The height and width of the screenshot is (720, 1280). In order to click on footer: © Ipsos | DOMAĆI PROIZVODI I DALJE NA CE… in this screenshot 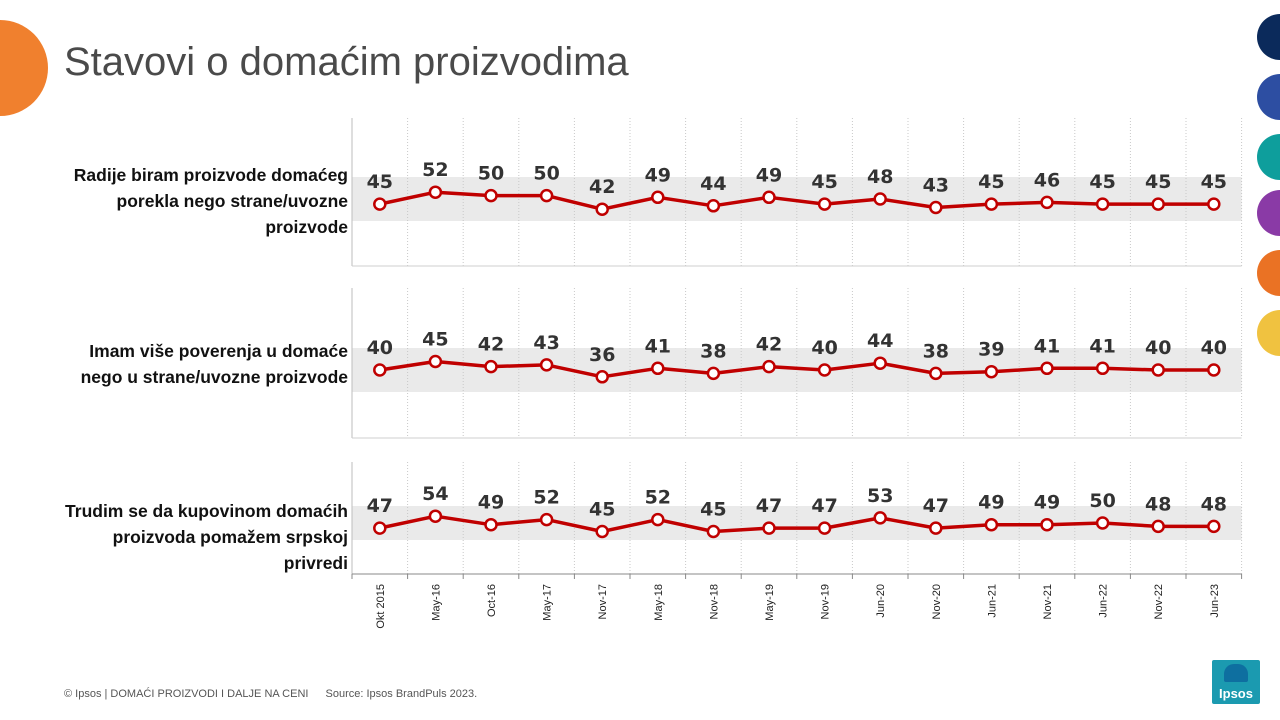, I will do `click(270, 694)`.